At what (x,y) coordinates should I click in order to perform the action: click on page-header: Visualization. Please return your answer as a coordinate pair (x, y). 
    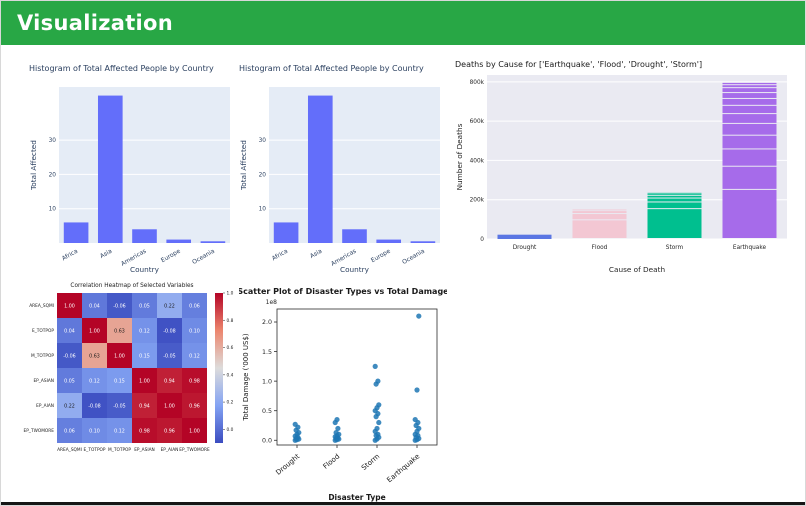
    Looking at the image, I should click on (403, 23).